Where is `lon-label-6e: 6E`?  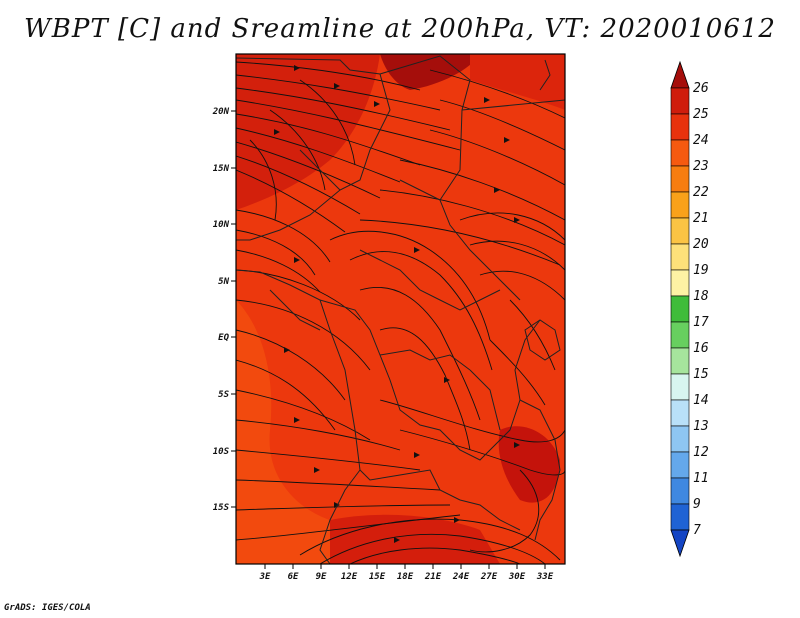 lon-label-6e: 6E is located at coordinates (293, 577).